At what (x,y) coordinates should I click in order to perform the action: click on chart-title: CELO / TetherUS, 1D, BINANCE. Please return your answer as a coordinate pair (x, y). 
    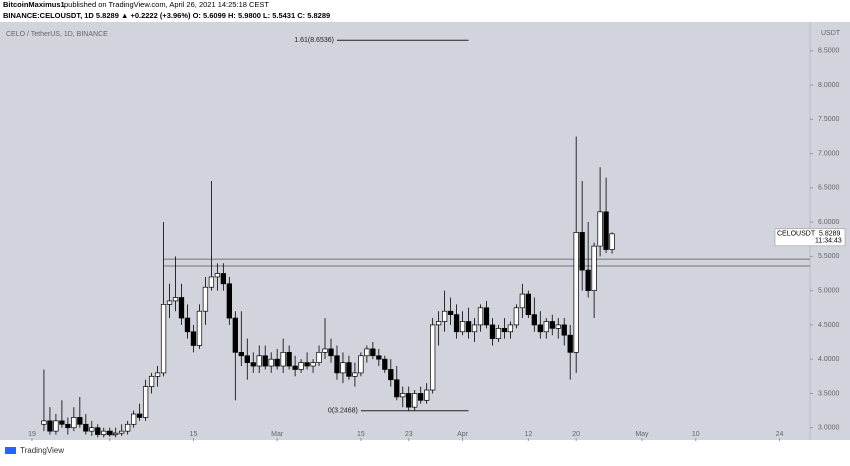
    Looking at the image, I should click on (57, 34).